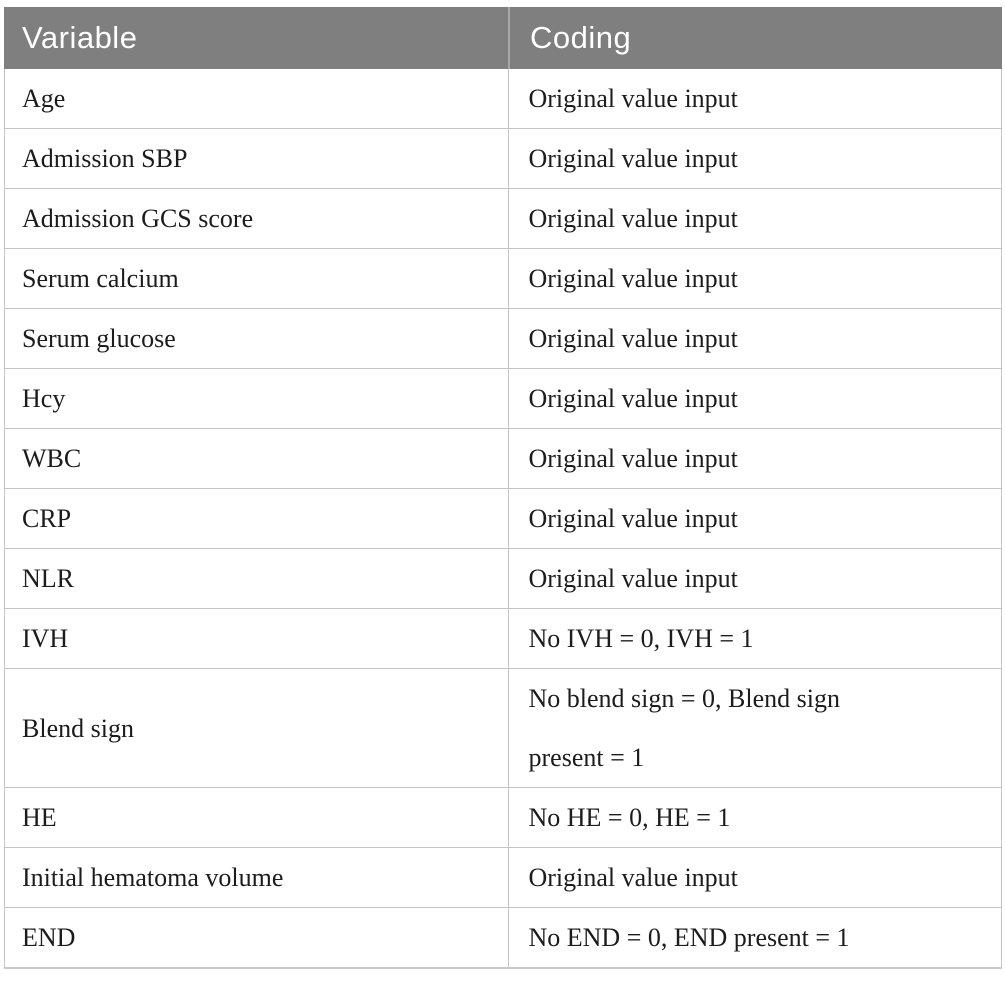  I want to click on column-header-coding: Coding, so click(755, 38).